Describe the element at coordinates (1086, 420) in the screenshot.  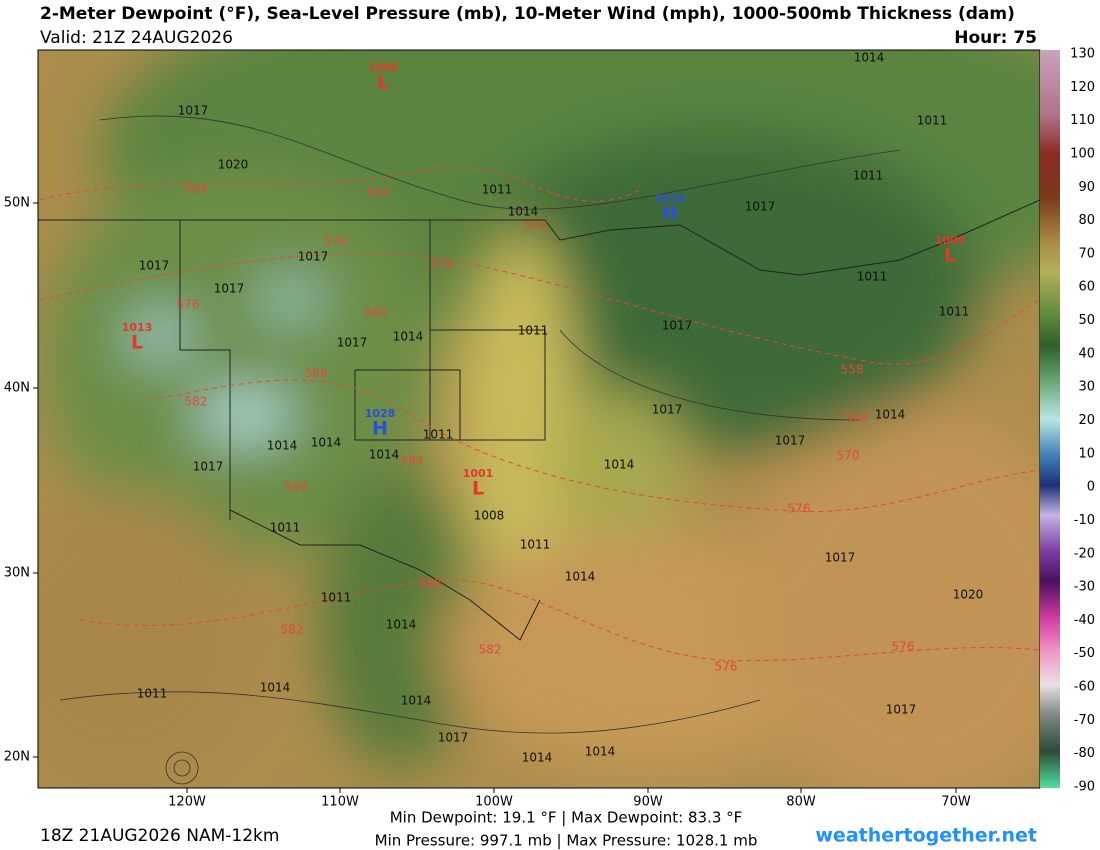
I see `colorbar-label: 20` at that location.